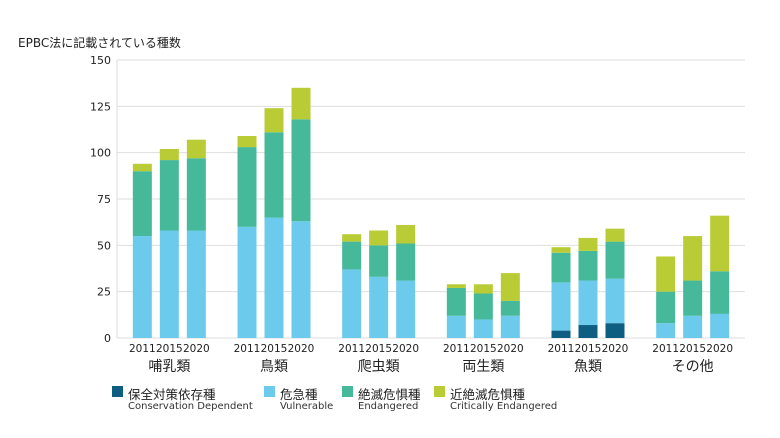 The image size is (780, 438). Describe the element at coordinates (104, 245) in the screenshot. I see `y-tick-label: 50` at that location.